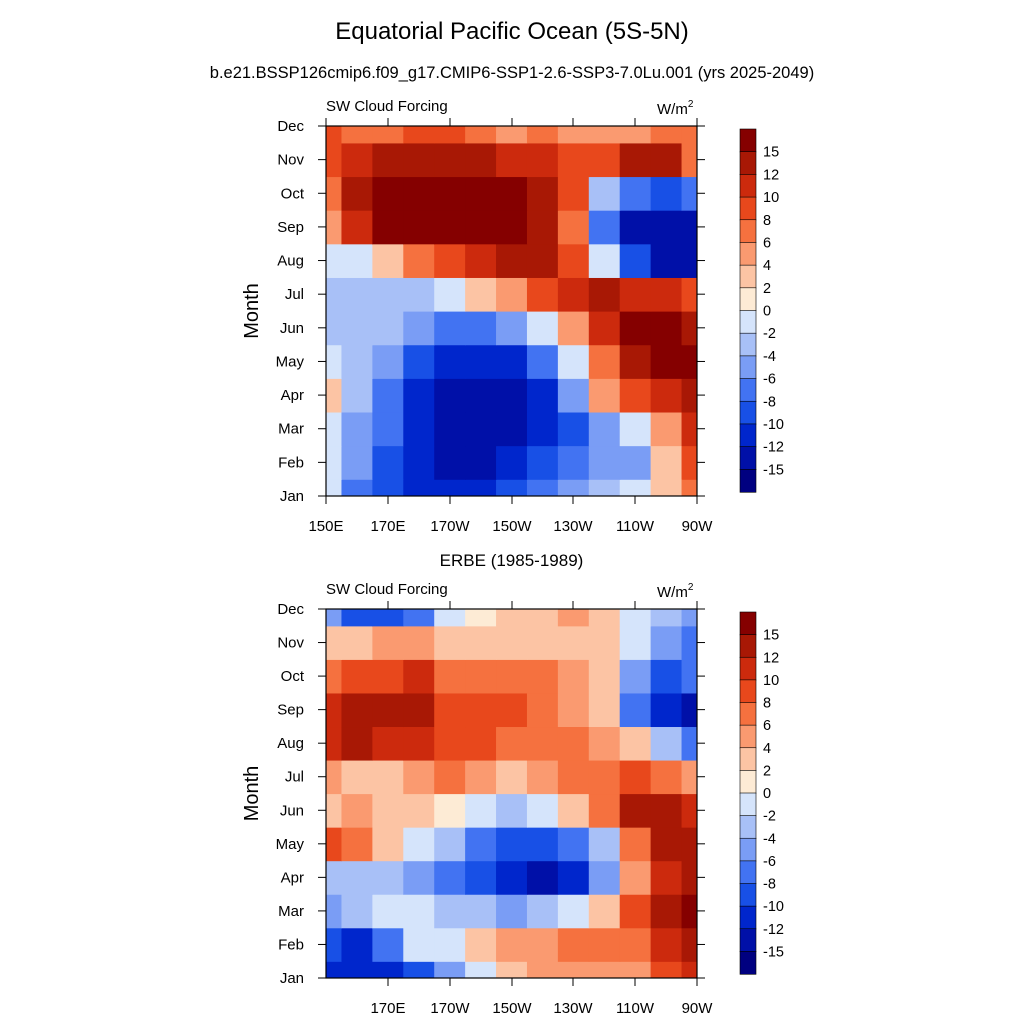  Describe the element at coordinates (675, 108) in the screenshot. I see `panel-units-label: W/m2` at that location.